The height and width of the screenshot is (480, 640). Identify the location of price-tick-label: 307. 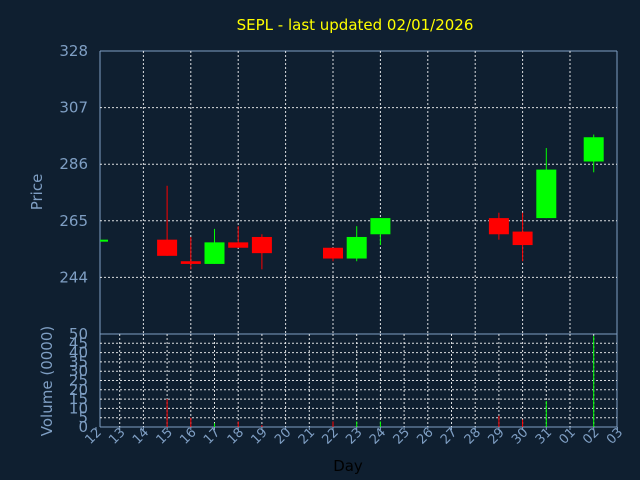
(73, 108).